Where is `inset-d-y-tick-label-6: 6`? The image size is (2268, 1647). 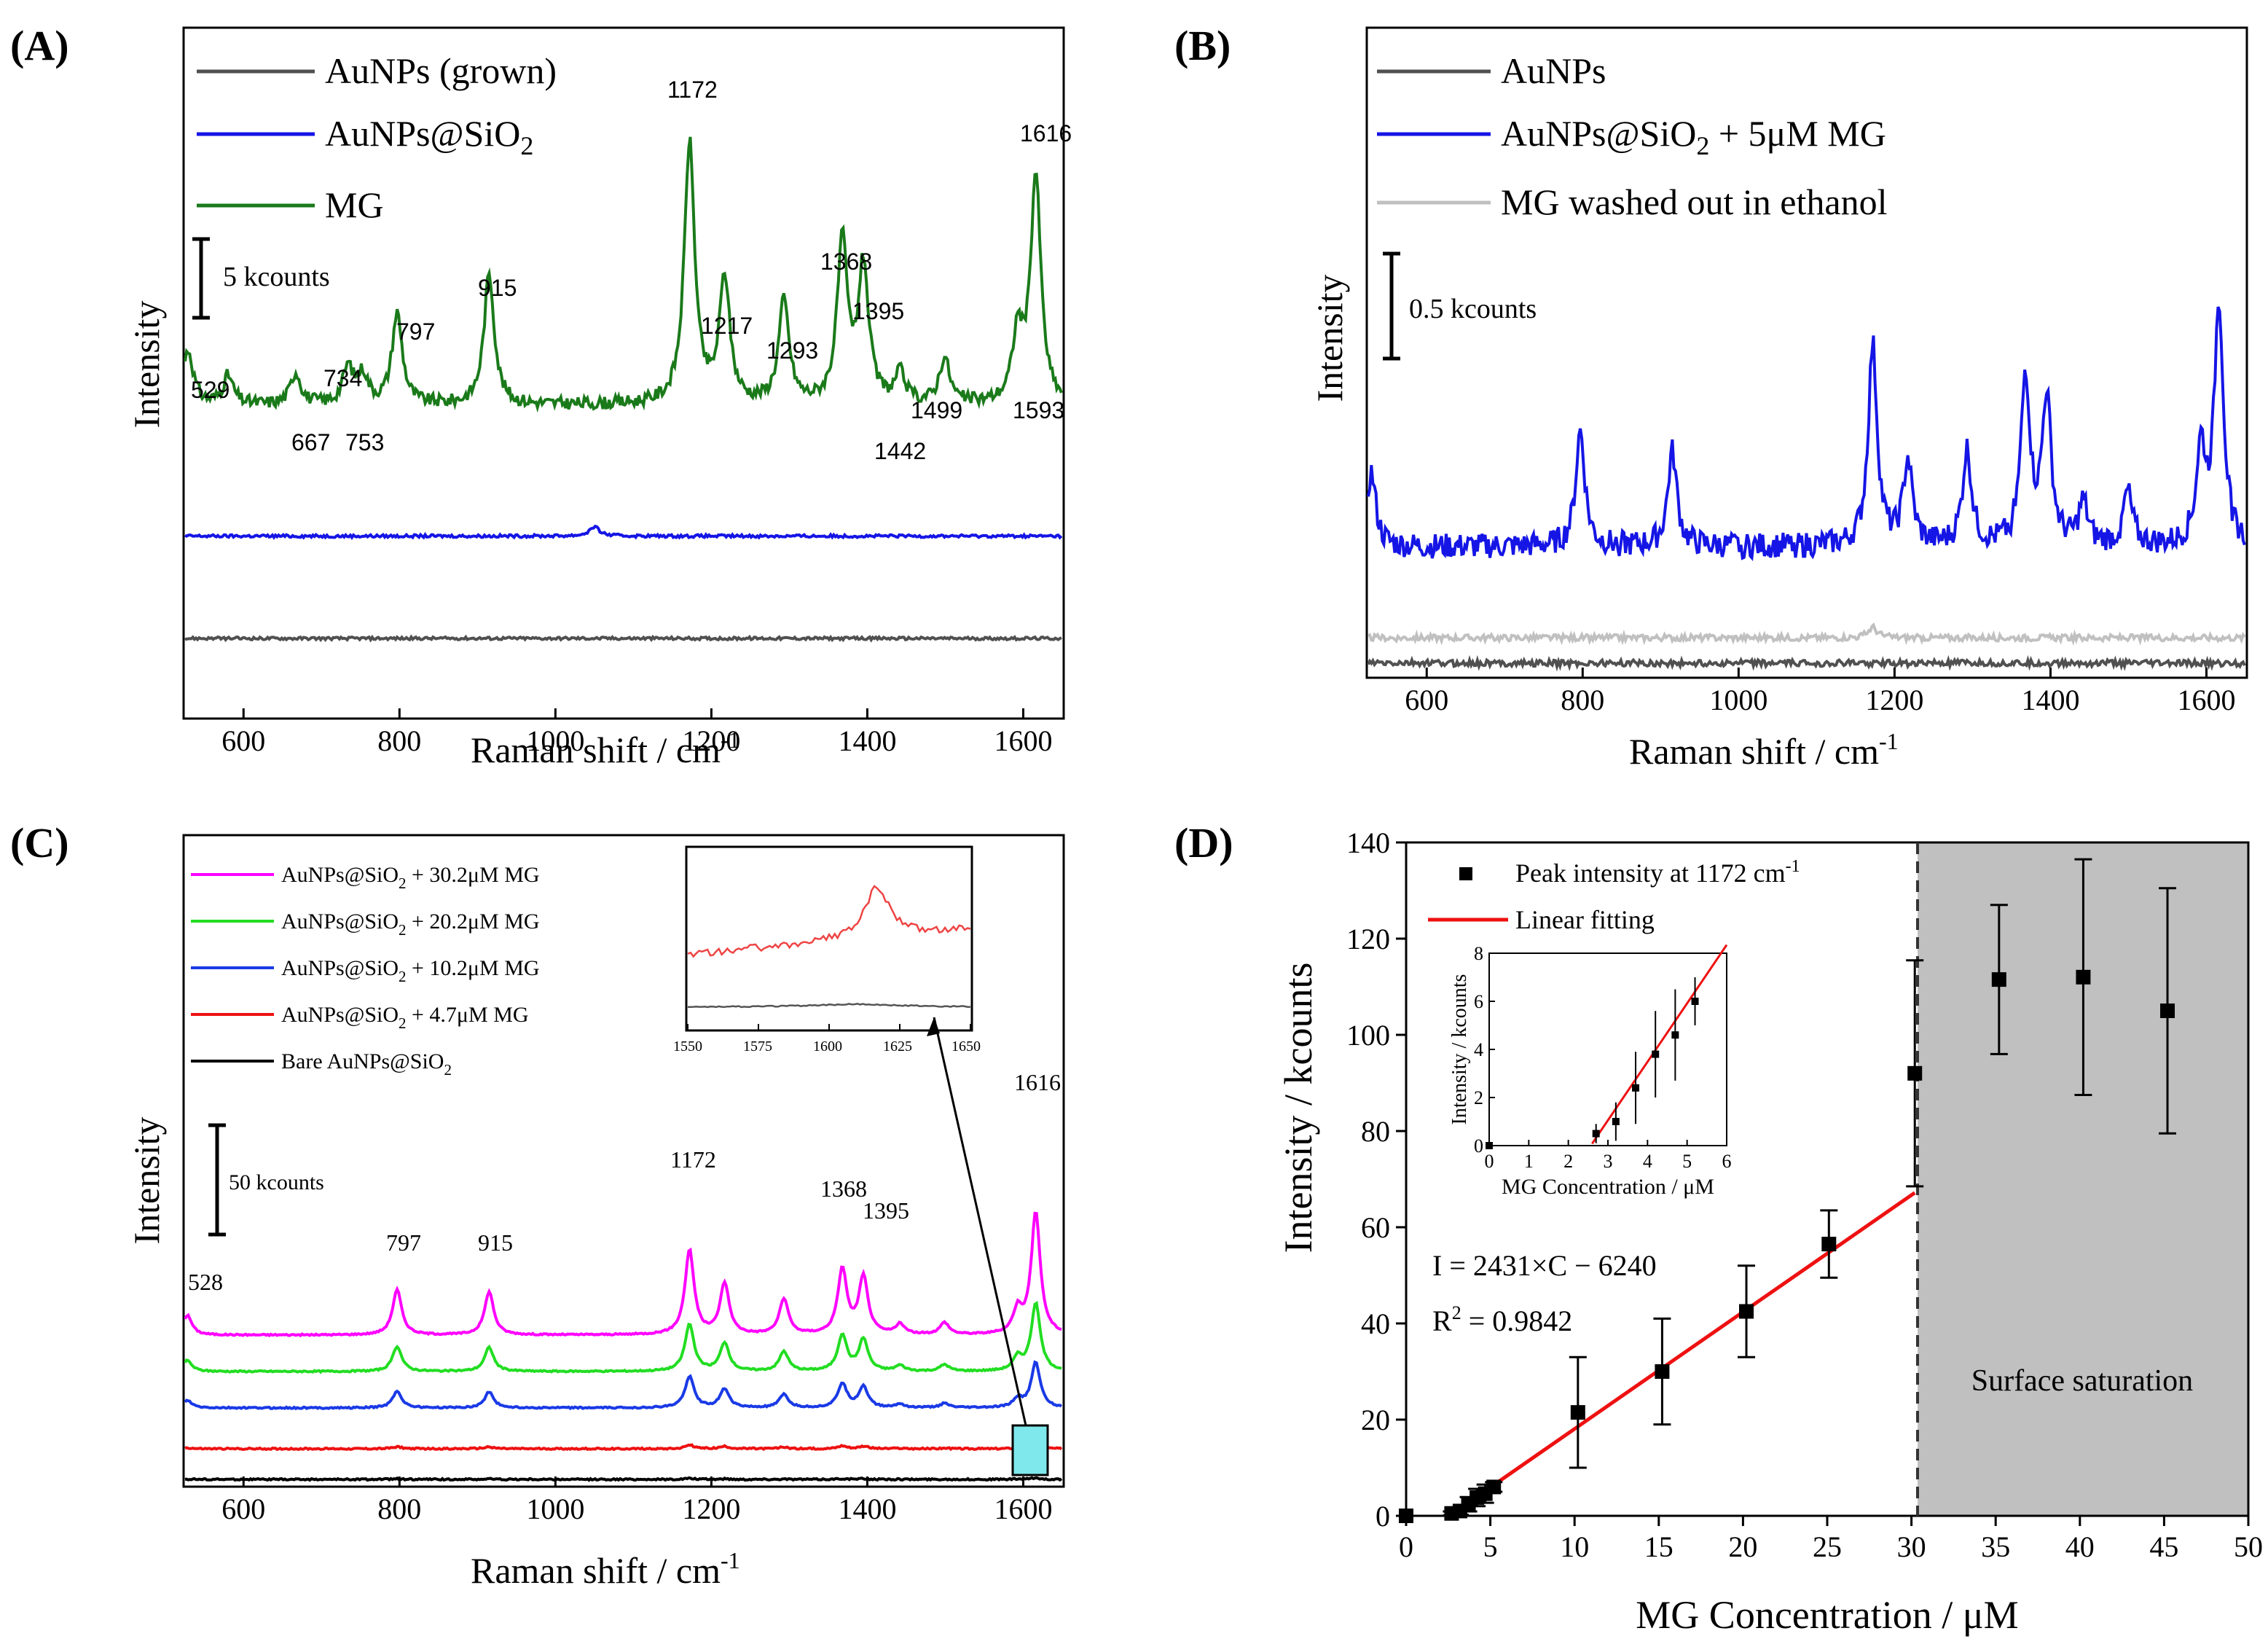 inset-d-y-tick-label-6: 6 is located at coordinates (1478, 1001).